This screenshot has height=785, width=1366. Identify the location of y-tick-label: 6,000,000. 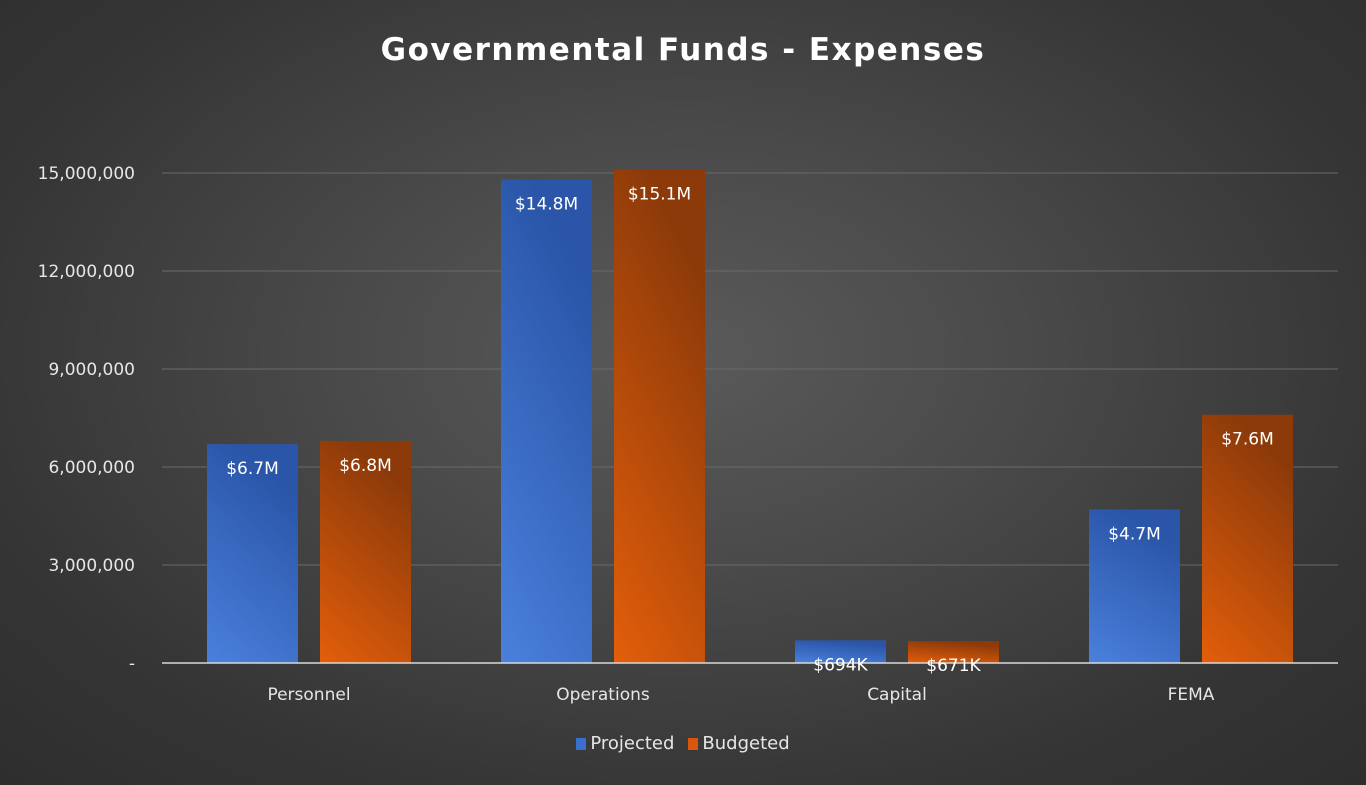
(91, 468).